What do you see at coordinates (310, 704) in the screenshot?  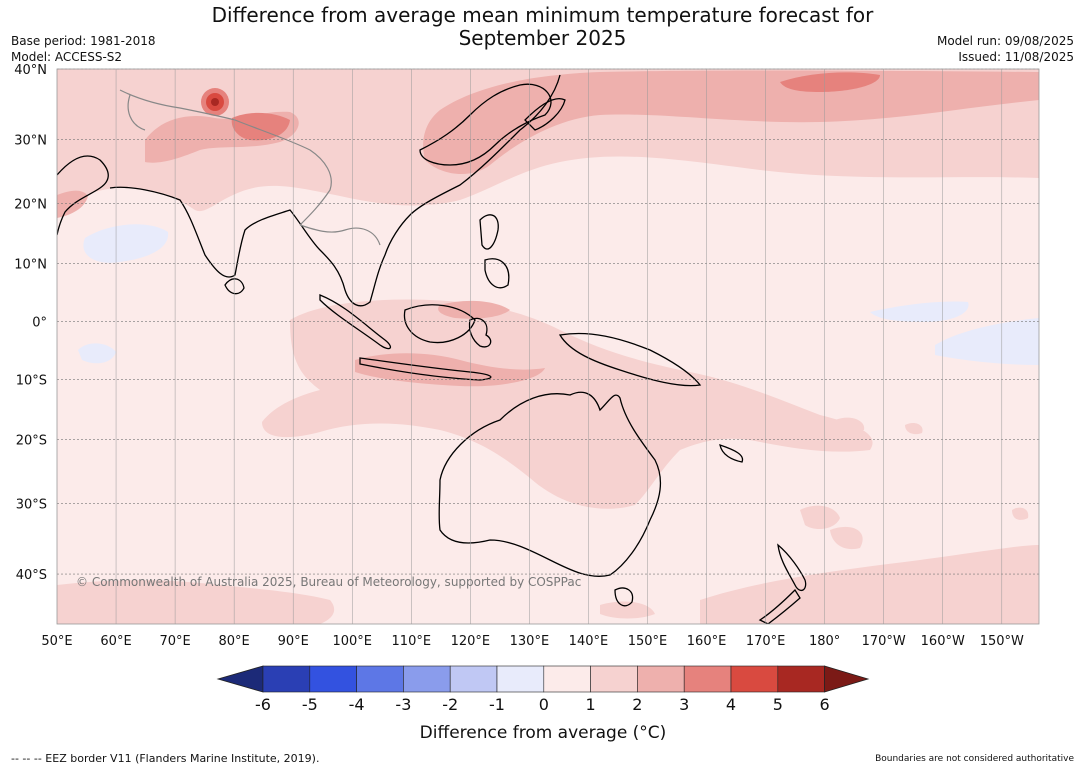 I see `colorbar-tick-label: -5` at bounding box center [310, 704].